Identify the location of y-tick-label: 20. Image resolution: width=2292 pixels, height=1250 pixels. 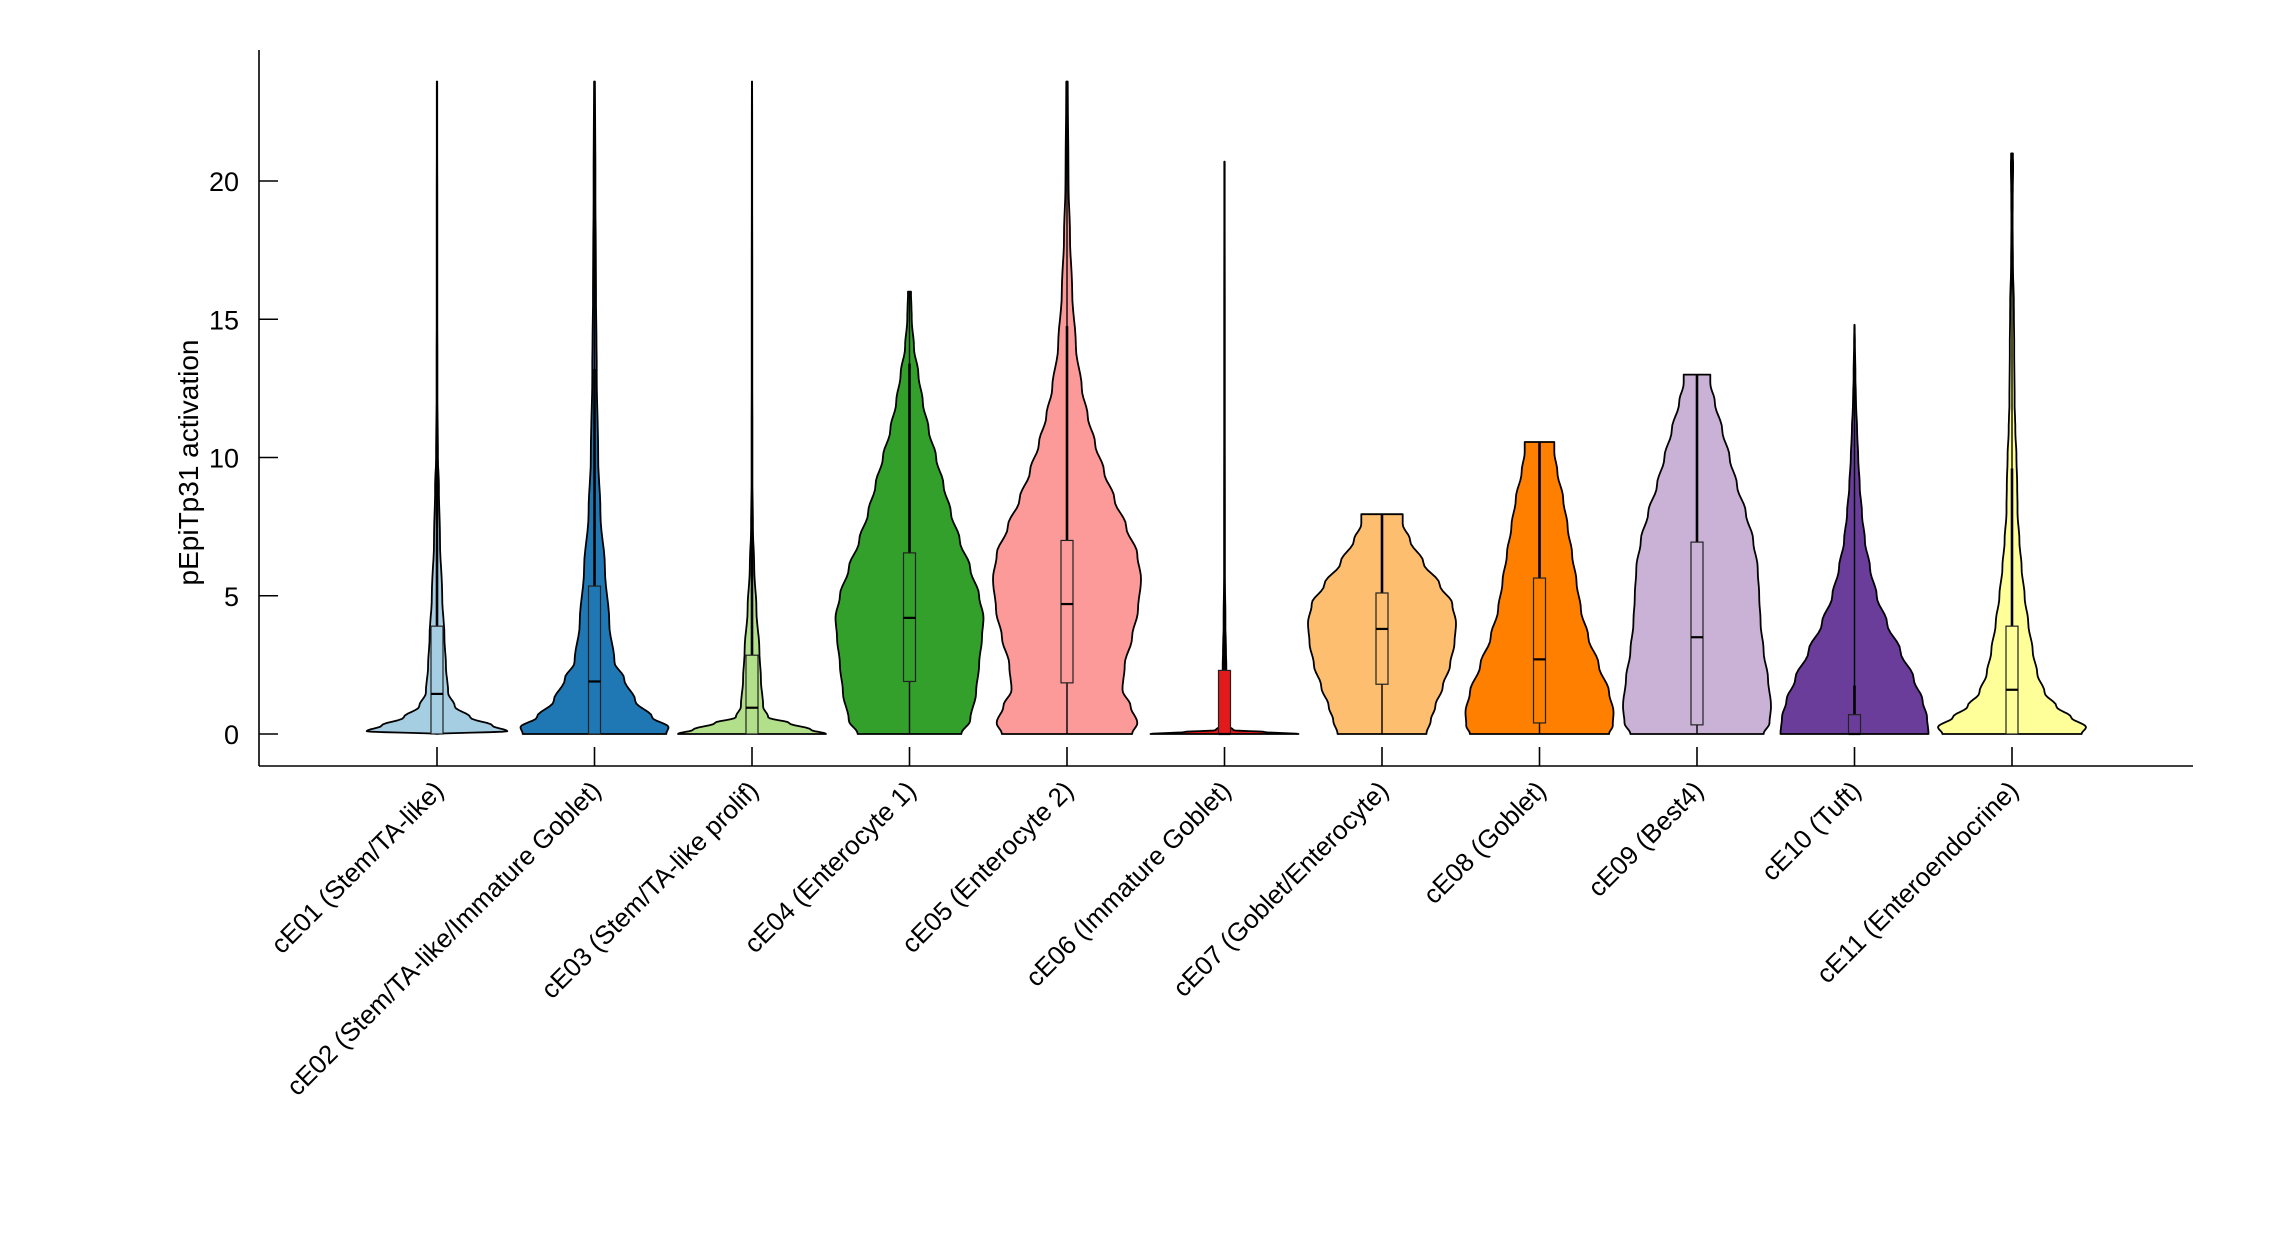
(224, 182).